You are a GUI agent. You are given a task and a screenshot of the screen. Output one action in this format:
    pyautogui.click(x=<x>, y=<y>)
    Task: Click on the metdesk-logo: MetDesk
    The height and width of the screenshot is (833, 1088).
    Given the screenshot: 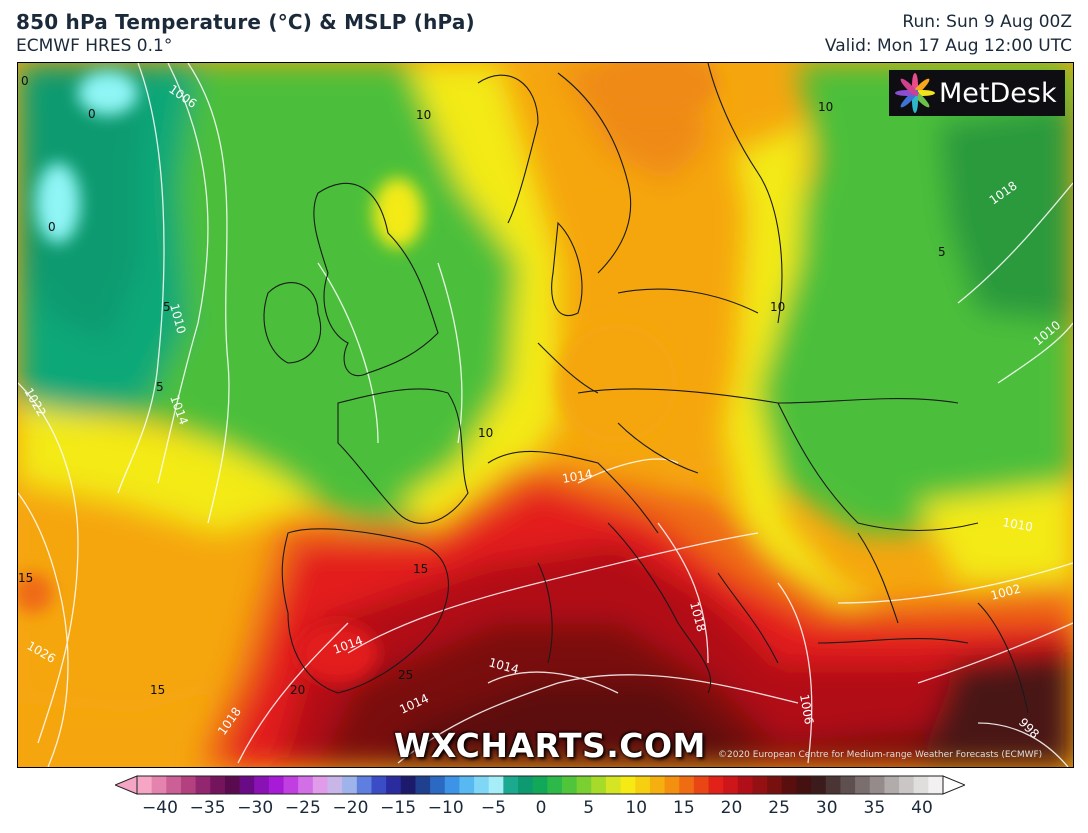 What is the action you would take?
    pyautogui.click(x=977, y=93)
    